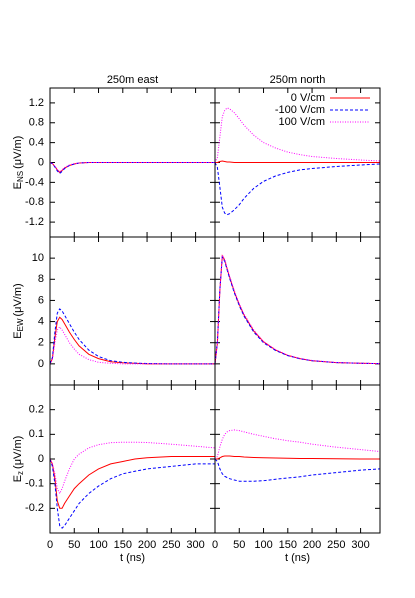 Image resolution: width=415 pixels, height=598 pixels. What do you see at coordinates (20, 176) in the screenshot?
I see `y-label-sub: NS` at bounding box center [20, 176].